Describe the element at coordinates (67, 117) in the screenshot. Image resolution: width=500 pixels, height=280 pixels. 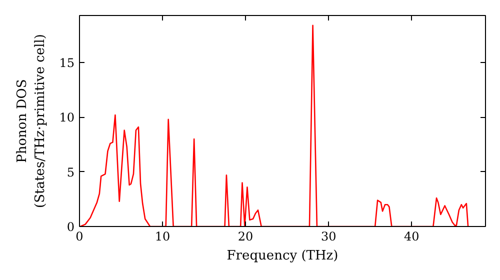
I see `y-tick-label: 10` at that location.